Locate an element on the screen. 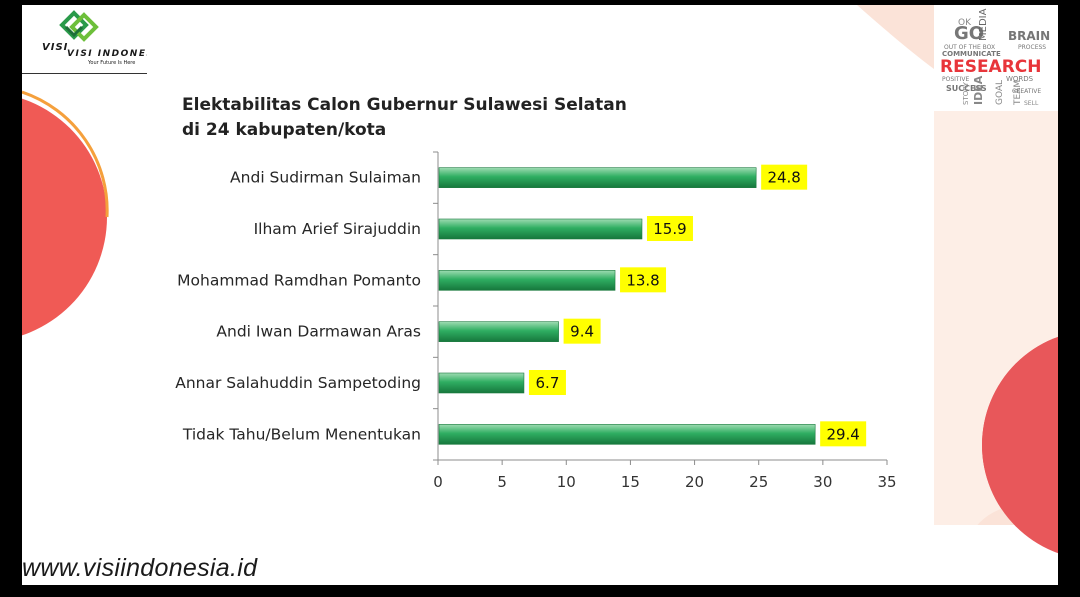 The height and width of the screenshot is (597, 1080). data-label: 29.4 is located at coordinates (842, 434).